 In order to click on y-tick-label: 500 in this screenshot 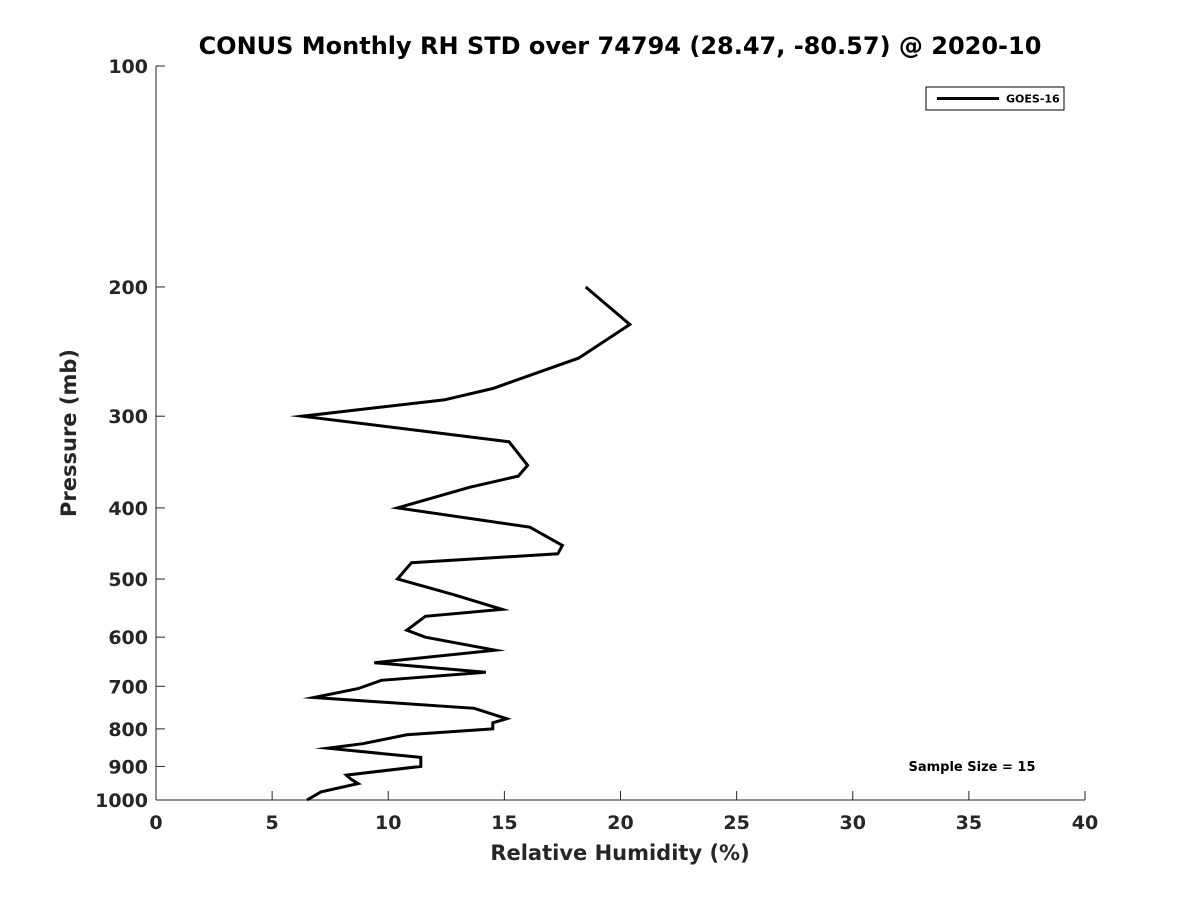, I will do `click(128, 580)`.